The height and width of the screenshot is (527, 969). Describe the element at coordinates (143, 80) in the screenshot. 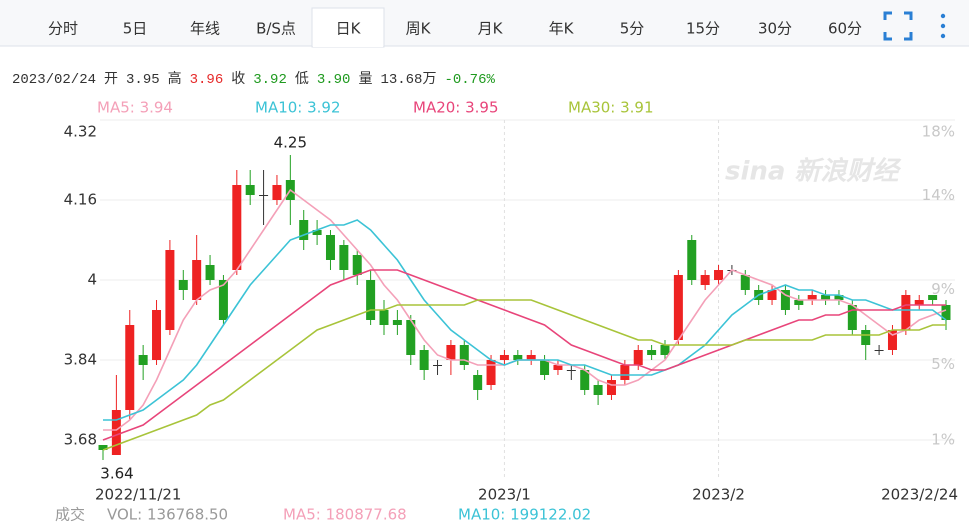

I see `quote-value: 3.95` at that location.